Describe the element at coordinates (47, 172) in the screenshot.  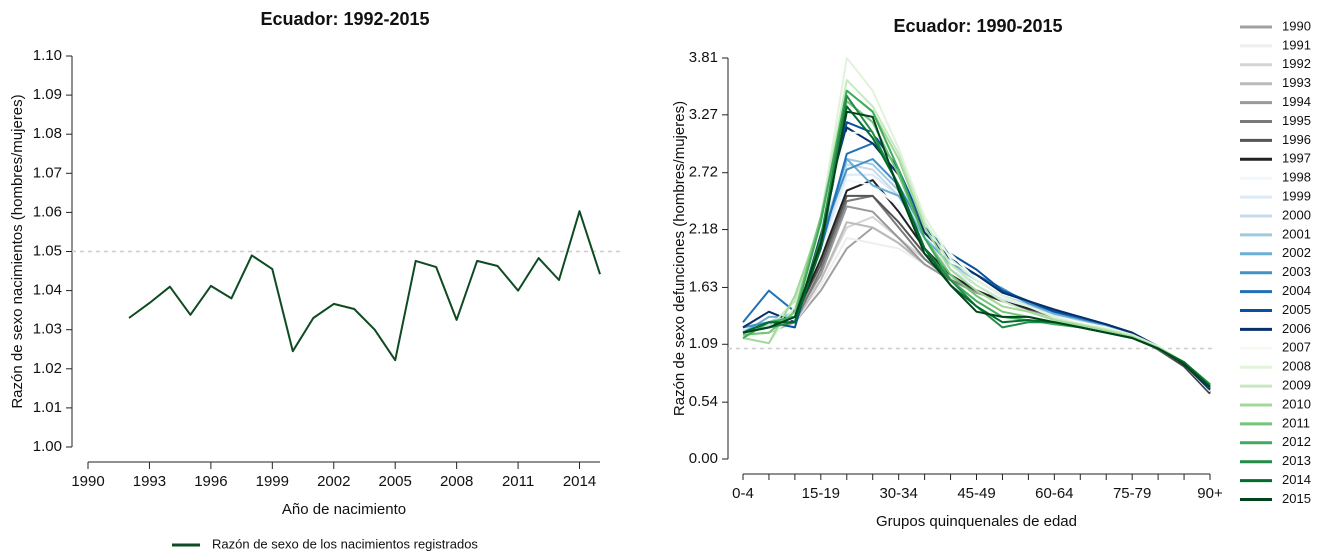
I see `y-tick-label: 1.07` at that location.